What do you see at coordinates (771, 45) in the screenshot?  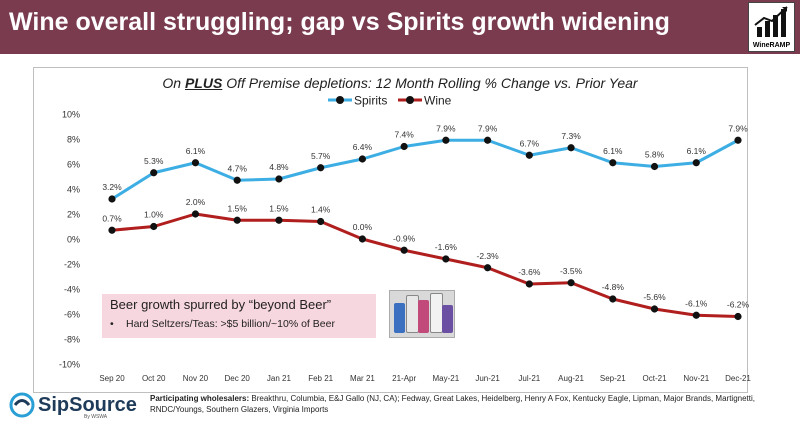 I see `logo-text: WineRAMP` at bounding box center [771, 45].